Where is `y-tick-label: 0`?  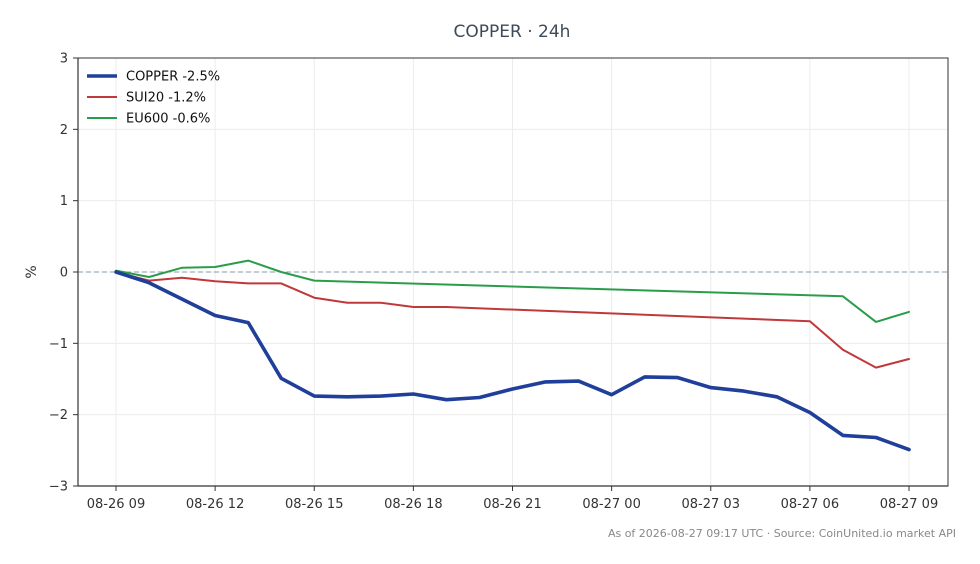
y-tick-label: 0 is located at coordinates (64, 273).